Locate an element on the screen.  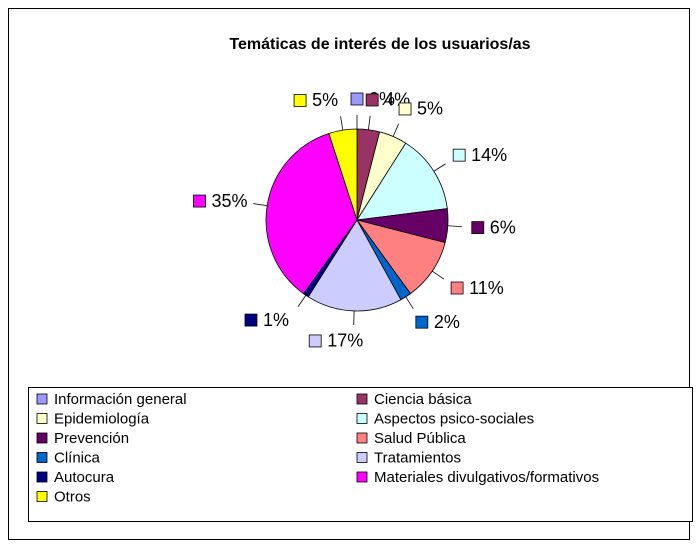
data-label: 35% is located at coordinates (229, 201).